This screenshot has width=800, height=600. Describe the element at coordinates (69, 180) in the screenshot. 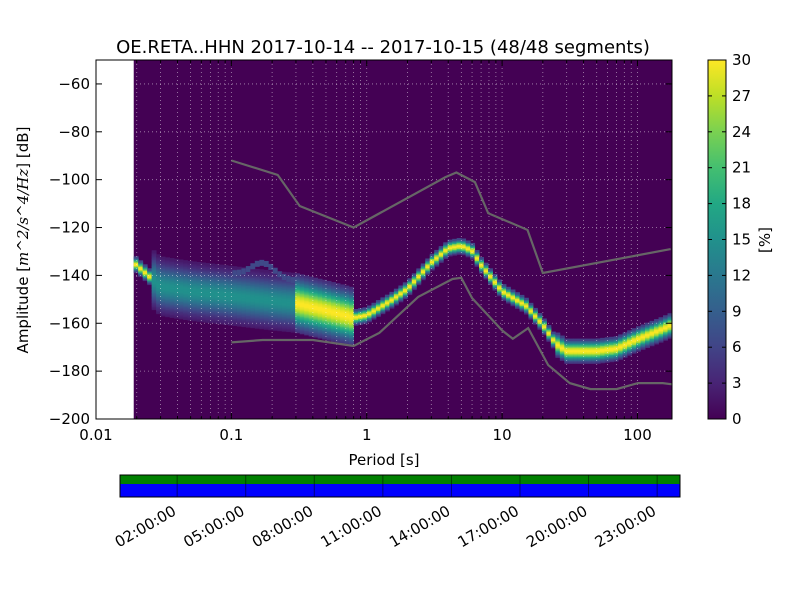

I see `y-tick-label: −100` at that location.